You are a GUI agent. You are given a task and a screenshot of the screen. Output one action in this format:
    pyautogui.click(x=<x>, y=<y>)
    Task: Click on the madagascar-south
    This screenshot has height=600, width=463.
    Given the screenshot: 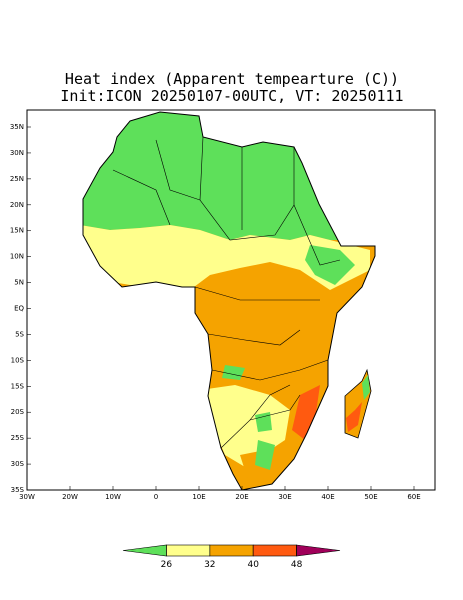 What is the action you would take?
    pyautogui.click(x=354, y=417)
    